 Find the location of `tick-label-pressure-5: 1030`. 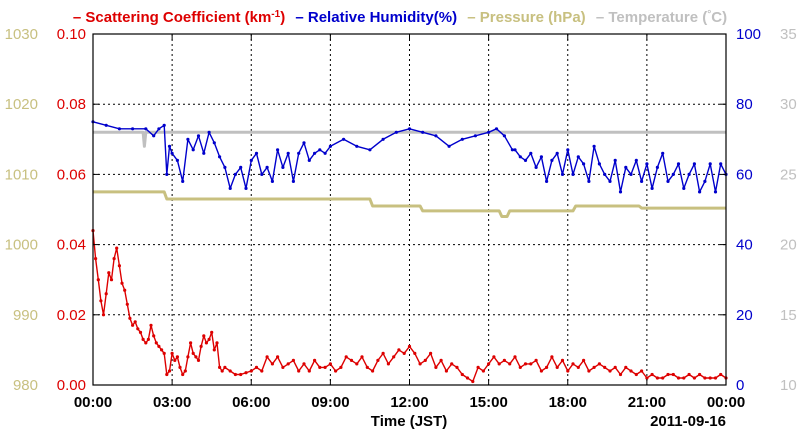

tick-label-pressure-5: 1030 is located at coordinates (21, 34).